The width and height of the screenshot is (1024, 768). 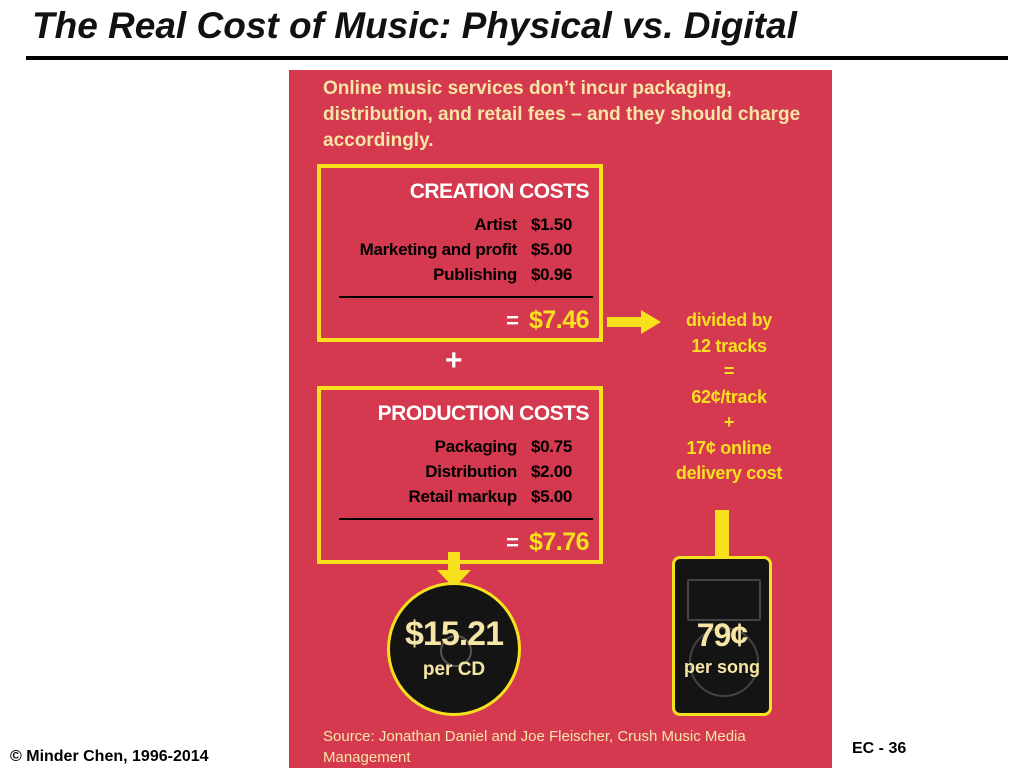 What do you see at coordinates (495, 224) in the screenshot?
I see `cost-label: Artist` at bounding box center [495, 224].